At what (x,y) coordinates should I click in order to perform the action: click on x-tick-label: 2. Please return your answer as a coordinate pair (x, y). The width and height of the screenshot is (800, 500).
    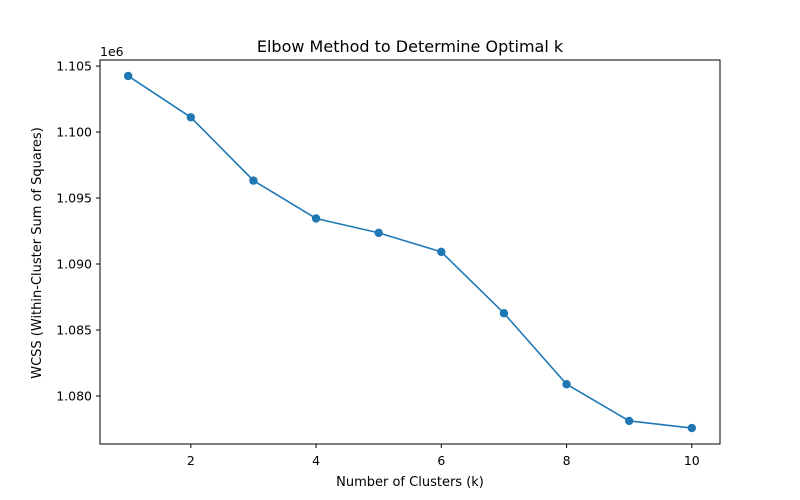
    Looking at the image, I should click on (191, 460).